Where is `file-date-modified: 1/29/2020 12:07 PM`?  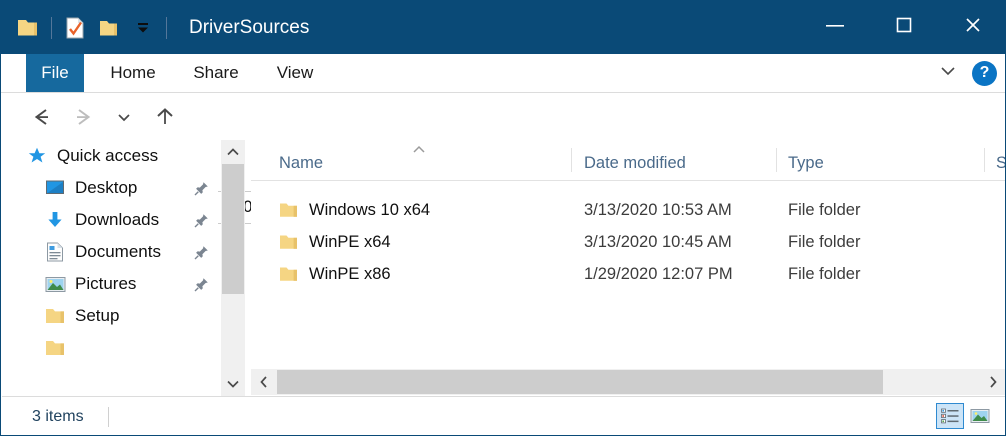
file-date-modified: 1/29/2020 12:07 PM is located at coordinates (658, 273).